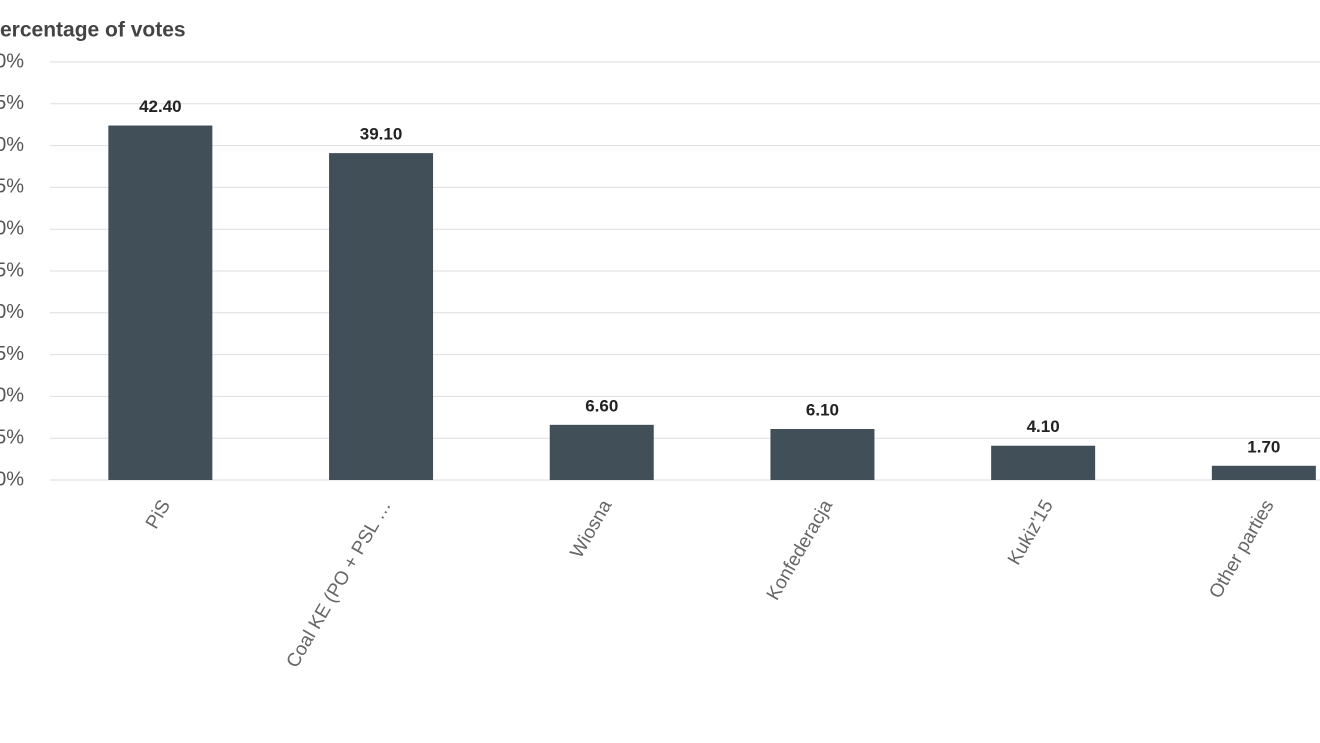 The image size is (1320, 743). I want to click on y-tick-label: 50%, so click(12, 61).